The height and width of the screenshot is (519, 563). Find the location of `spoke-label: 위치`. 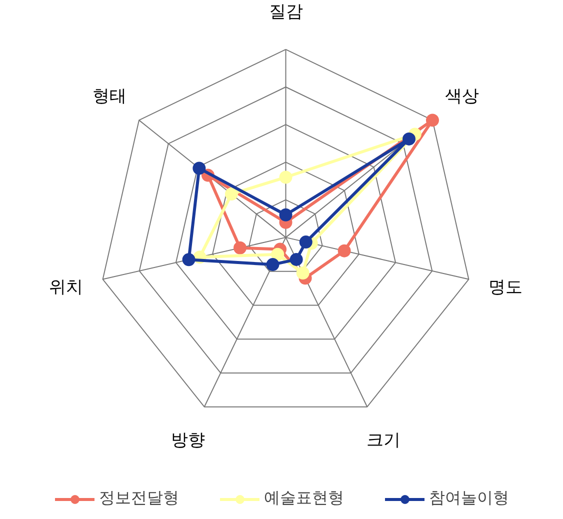

spoke-label: 위치 is located at coordinates (66, 288).